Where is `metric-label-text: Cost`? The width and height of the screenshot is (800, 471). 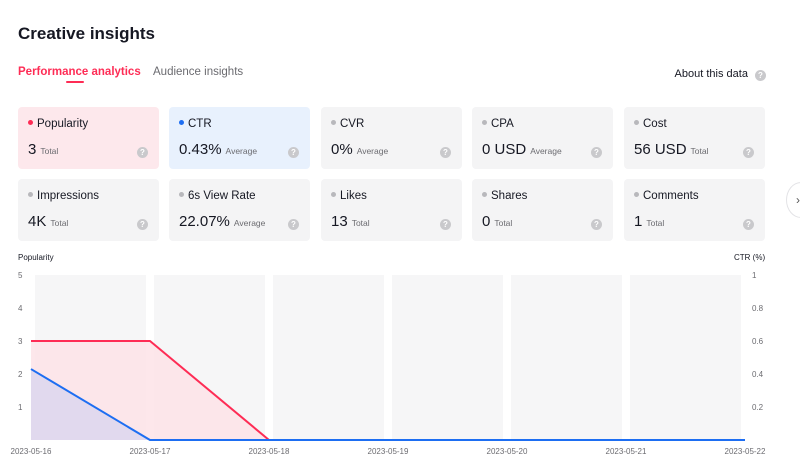 metric-label-text: Cost is located at coordinates (655, 124).